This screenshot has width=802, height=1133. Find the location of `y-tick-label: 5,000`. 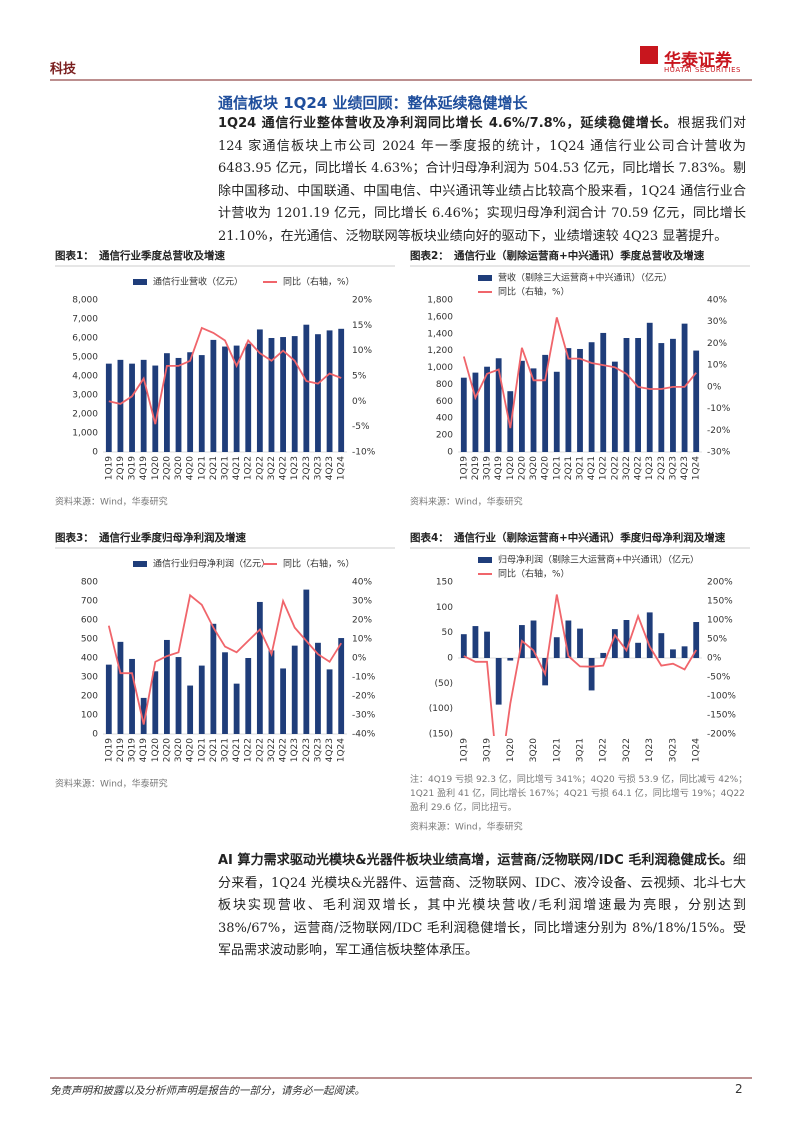

y-tick-label: 5,000 is located at coordinates (85, 358).